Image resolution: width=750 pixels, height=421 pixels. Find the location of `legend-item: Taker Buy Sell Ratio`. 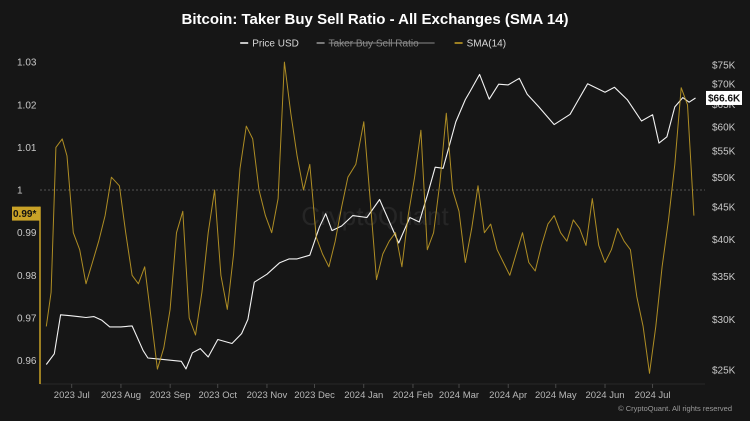

legend-item: Taker Buy Sell Ratio is located at coordinates (375, 44).